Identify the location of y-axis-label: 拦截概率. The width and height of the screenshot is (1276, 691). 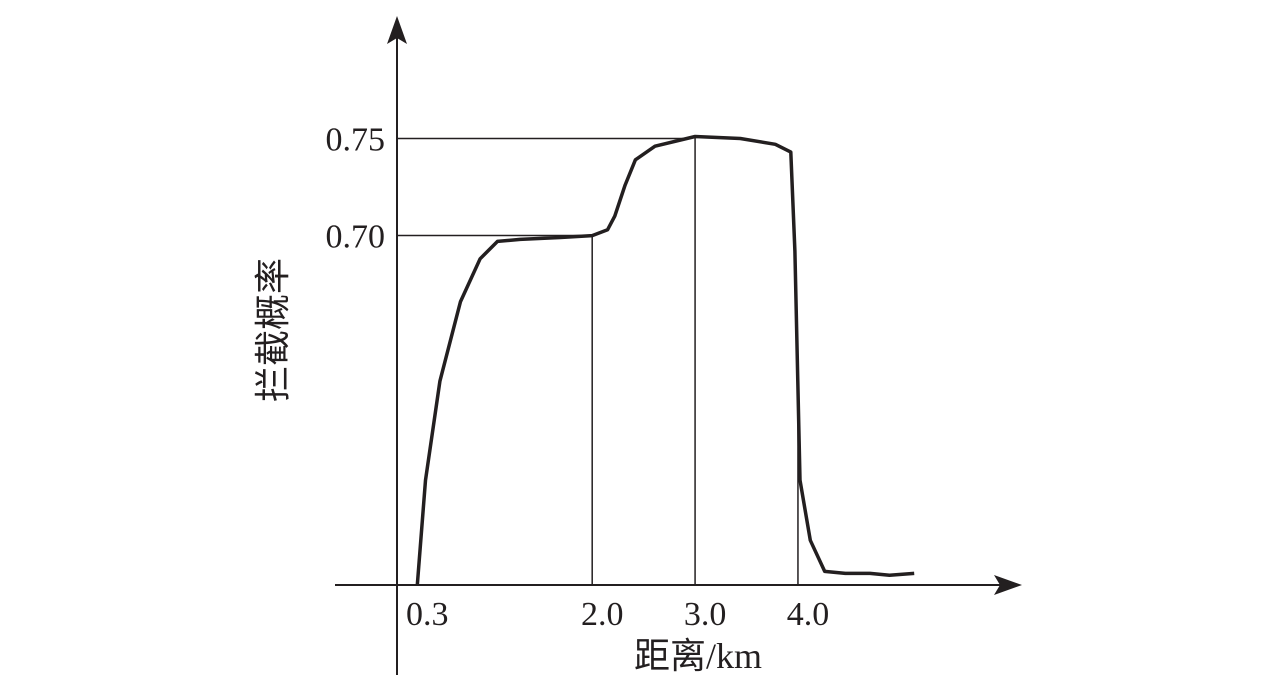
(273, 330).